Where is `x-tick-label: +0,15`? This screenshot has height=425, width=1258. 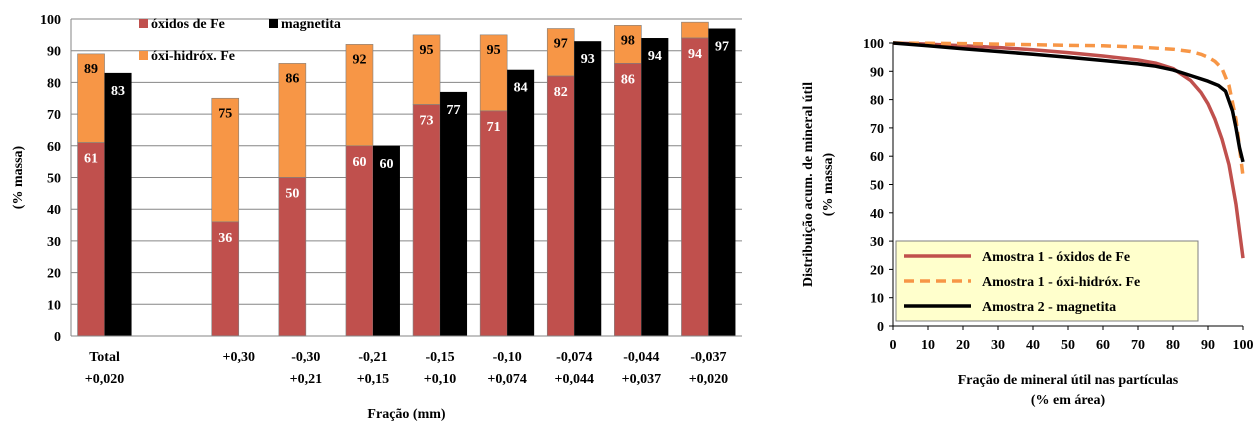 x-tick-label: +0,15 is located at coordinates (373, 379).